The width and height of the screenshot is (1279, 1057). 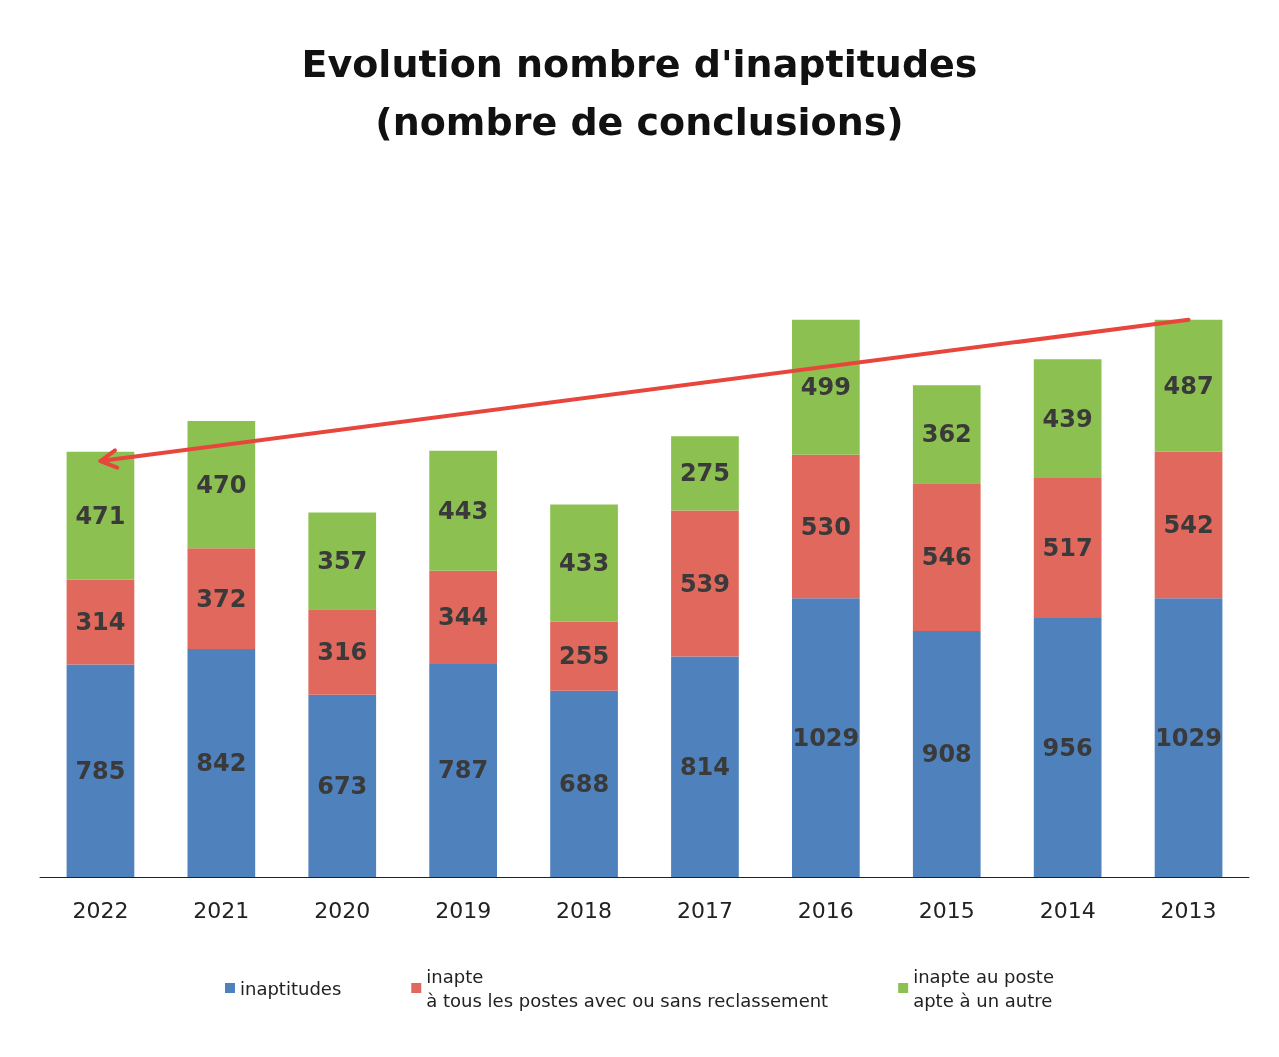 I want to click on data-label: 499, so click(x=825, y=387).